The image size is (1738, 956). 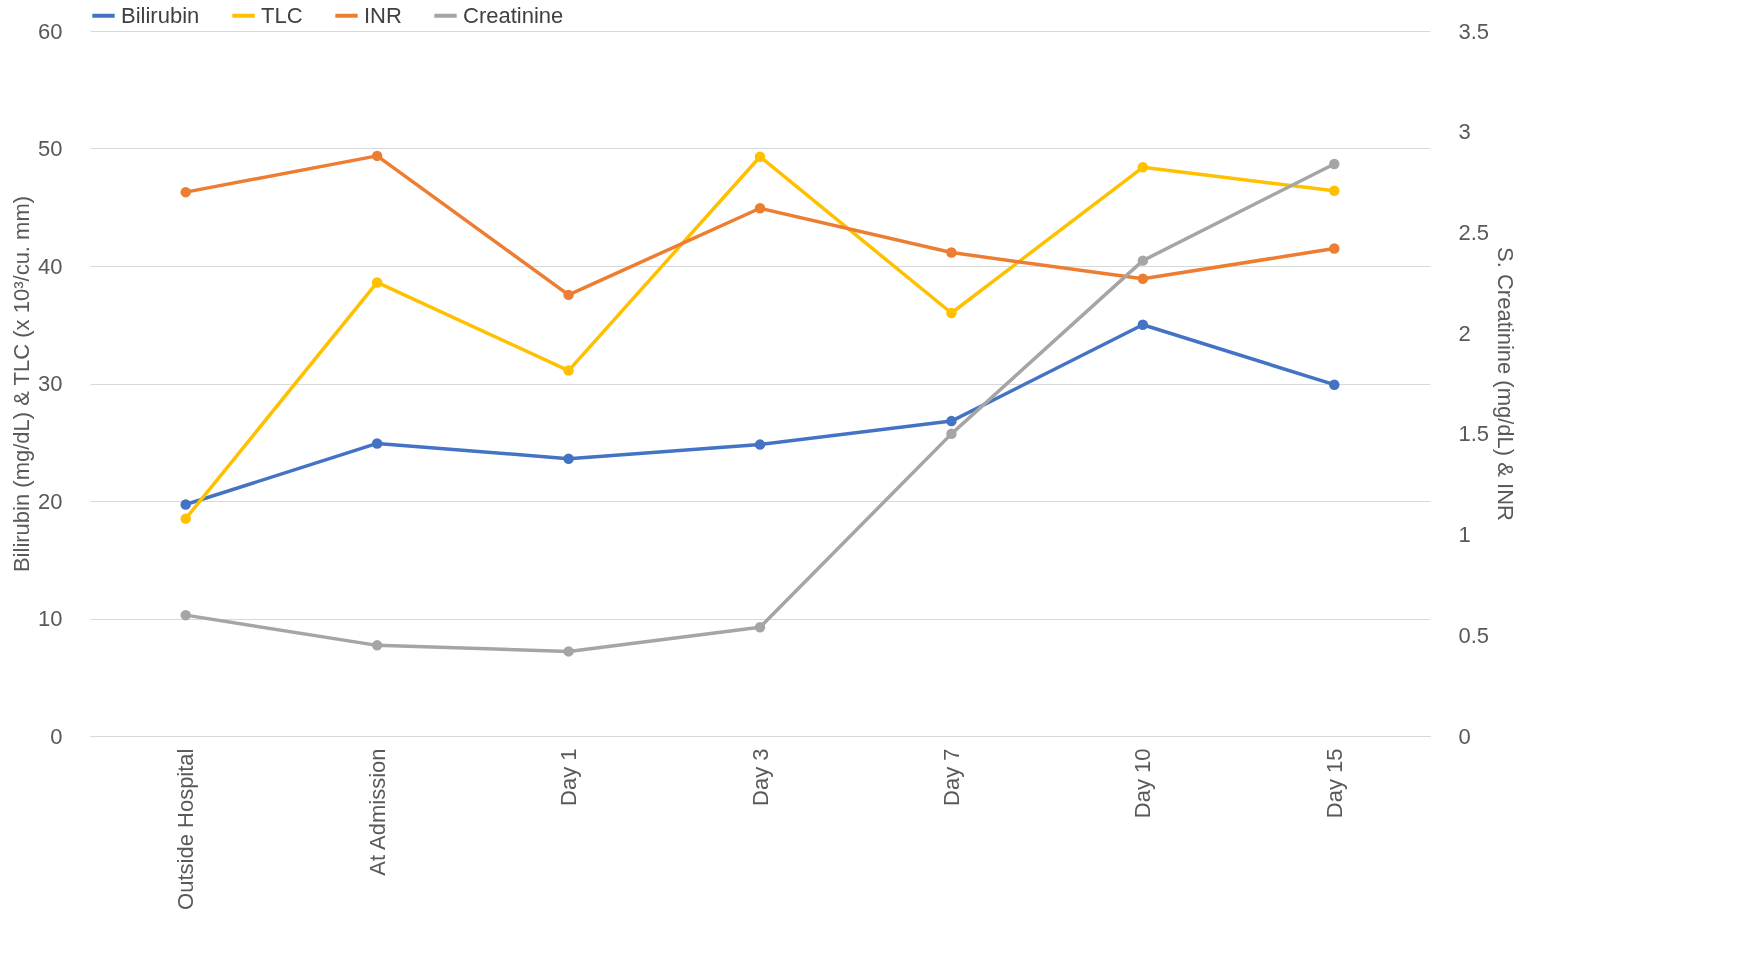 I want to click on x-tick-label: At Admission, so click(x=377, y=812).